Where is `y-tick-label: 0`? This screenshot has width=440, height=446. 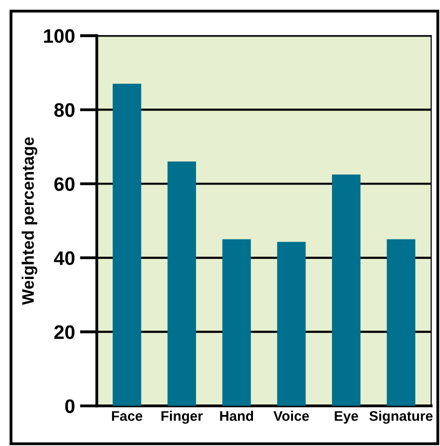
y-tick-label: 0 is located at coordinates (69, 406).